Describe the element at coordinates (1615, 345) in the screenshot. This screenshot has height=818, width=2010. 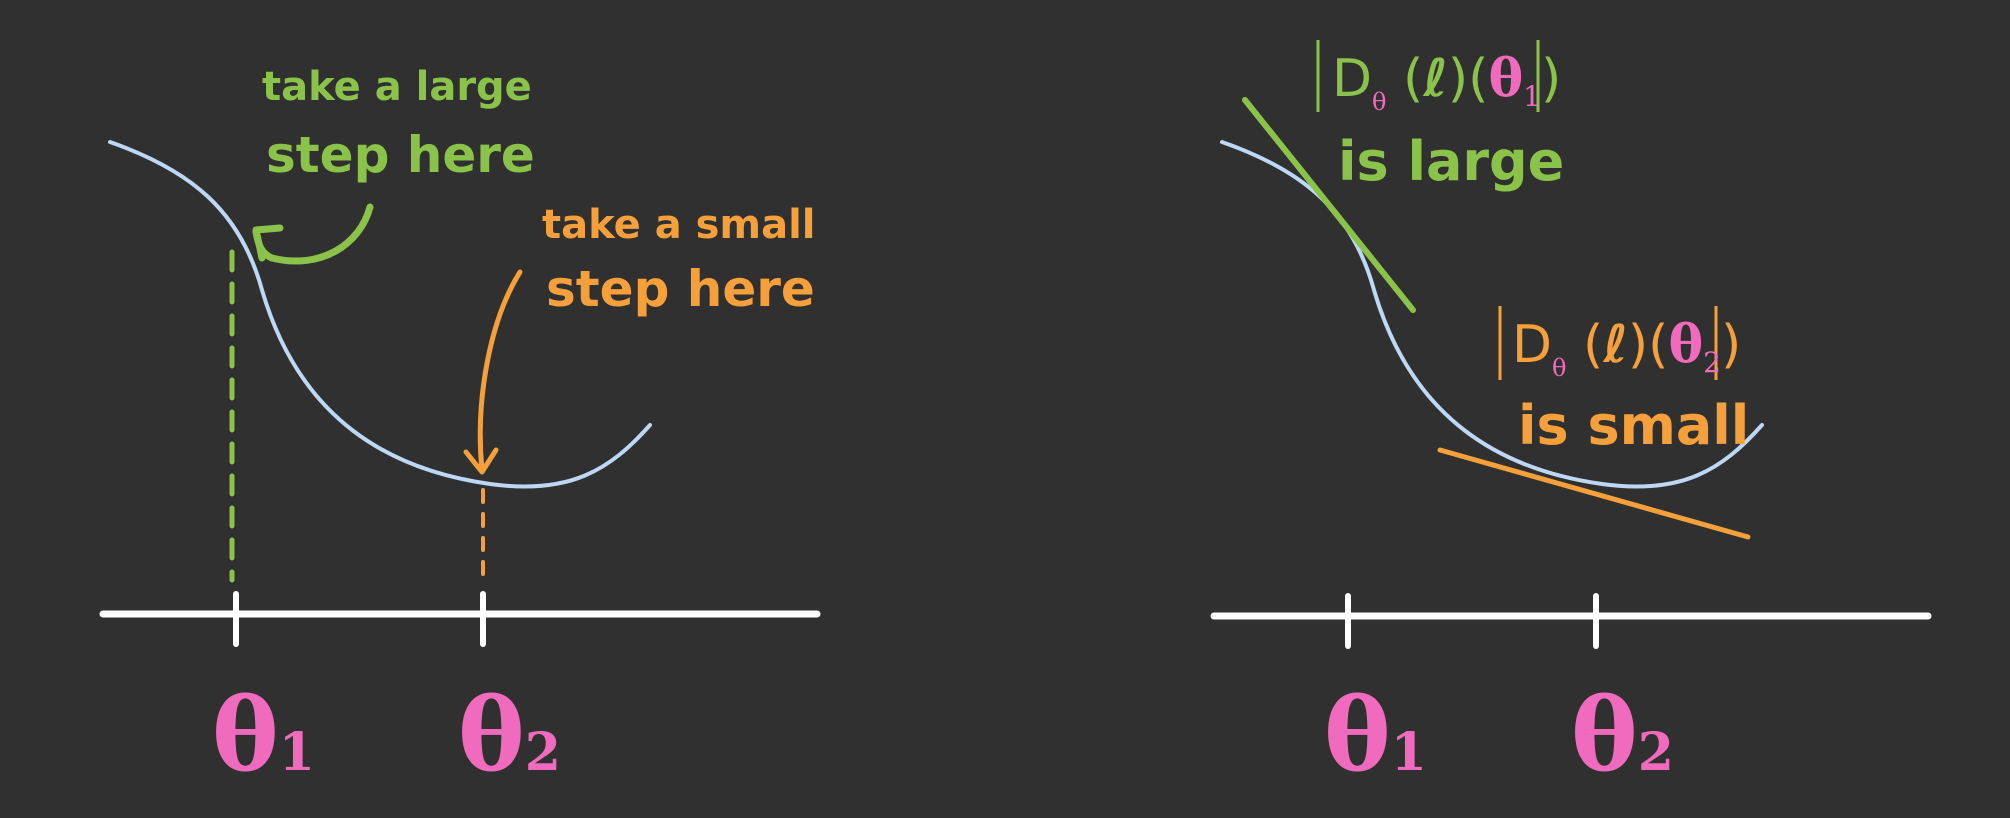
I see `small-arg: ℓ` at that location.